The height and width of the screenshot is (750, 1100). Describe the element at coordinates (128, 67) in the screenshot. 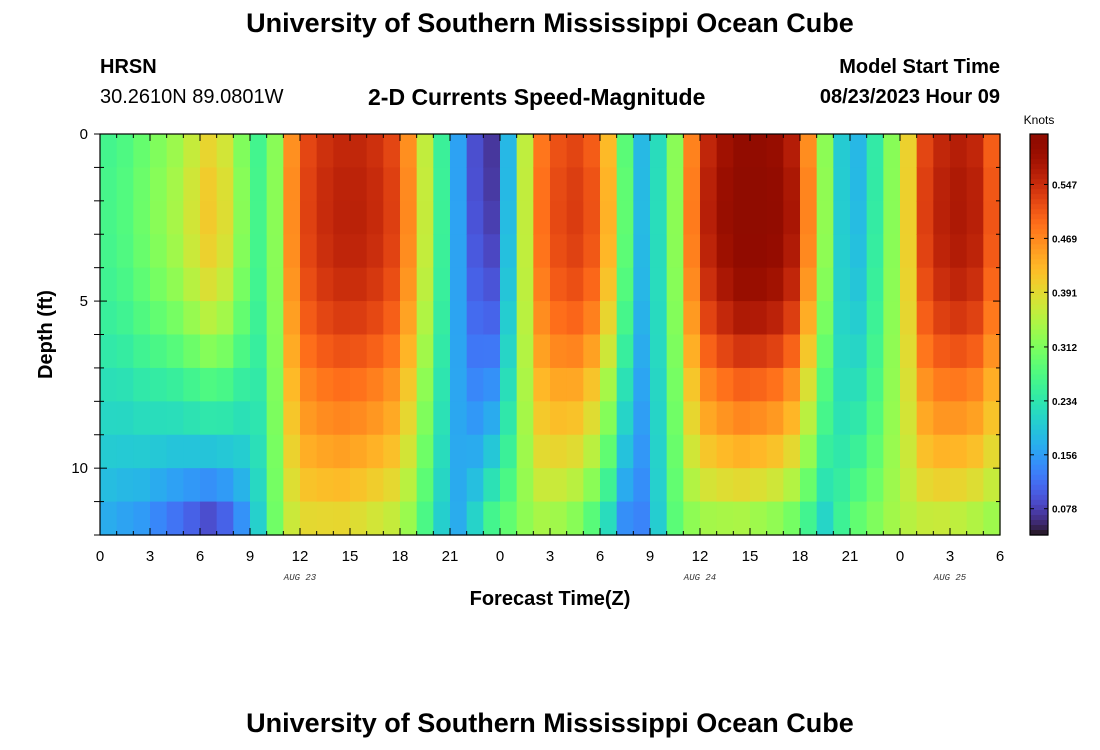

I see `station-id: HRSN` at that location.